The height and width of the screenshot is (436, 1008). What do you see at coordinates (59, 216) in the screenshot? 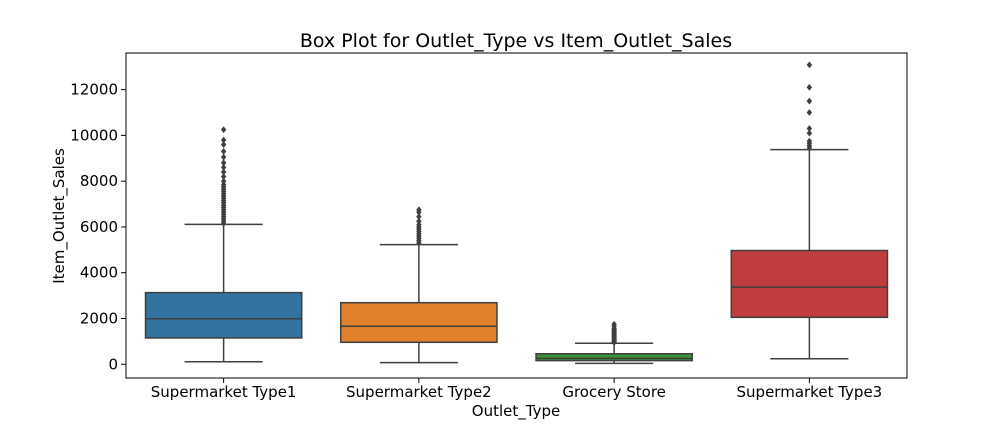
I see `y-axis-label: Item_Outlet_Sales` at bounding box center [59, 216].